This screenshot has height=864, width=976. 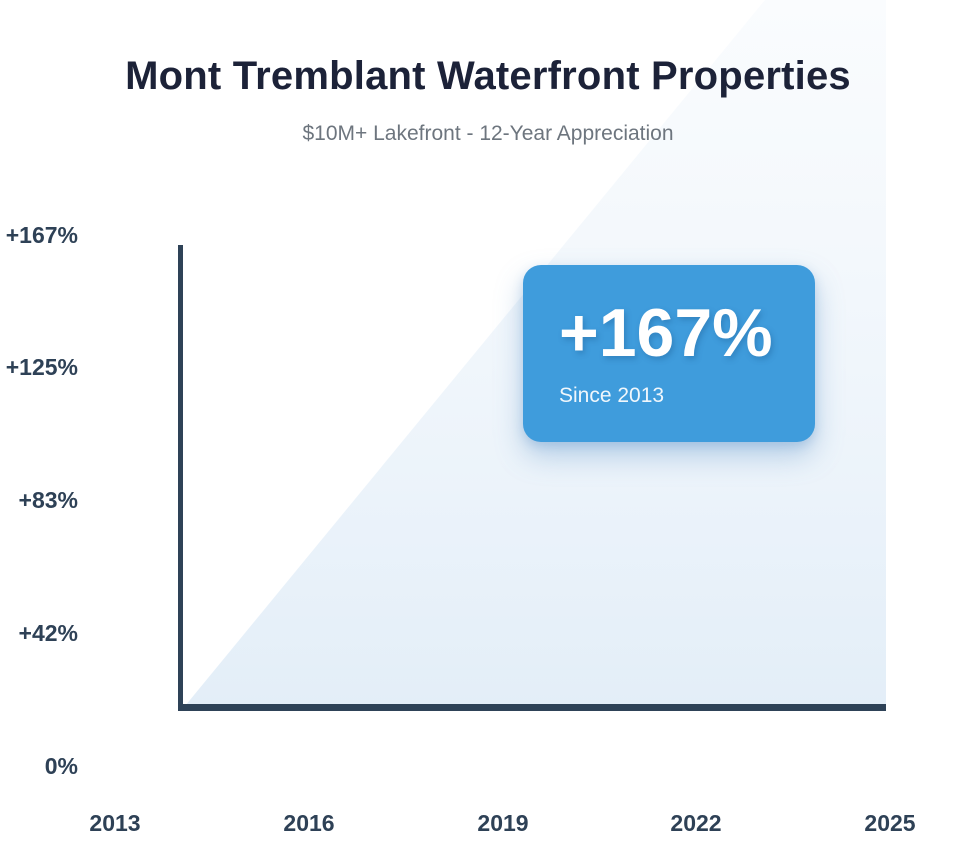 I want to click on callout-caption: Since 2013, so click(x=612, y=396).